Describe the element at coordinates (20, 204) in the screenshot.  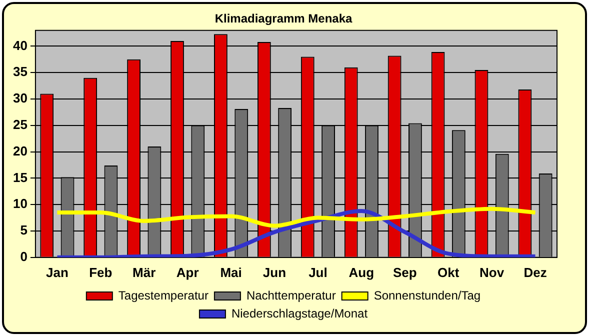
I see `y-tick-label: 10` at that location.